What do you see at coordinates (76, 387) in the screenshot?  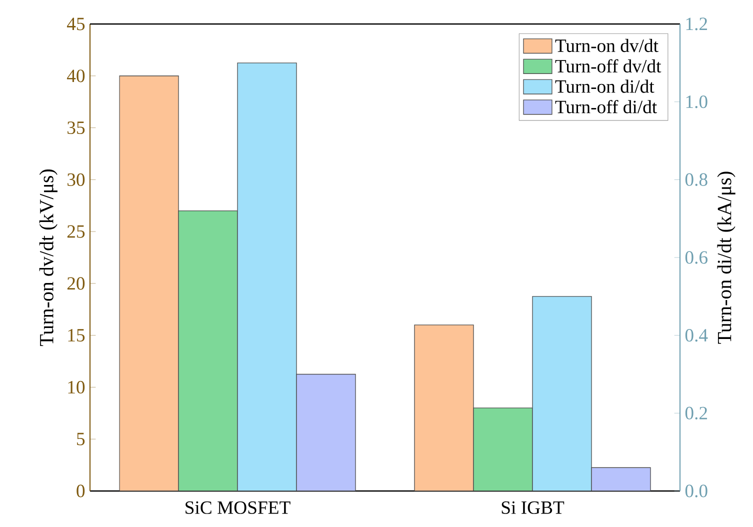 I see `y-tick-label: 10` at bounding box center [76, 387].